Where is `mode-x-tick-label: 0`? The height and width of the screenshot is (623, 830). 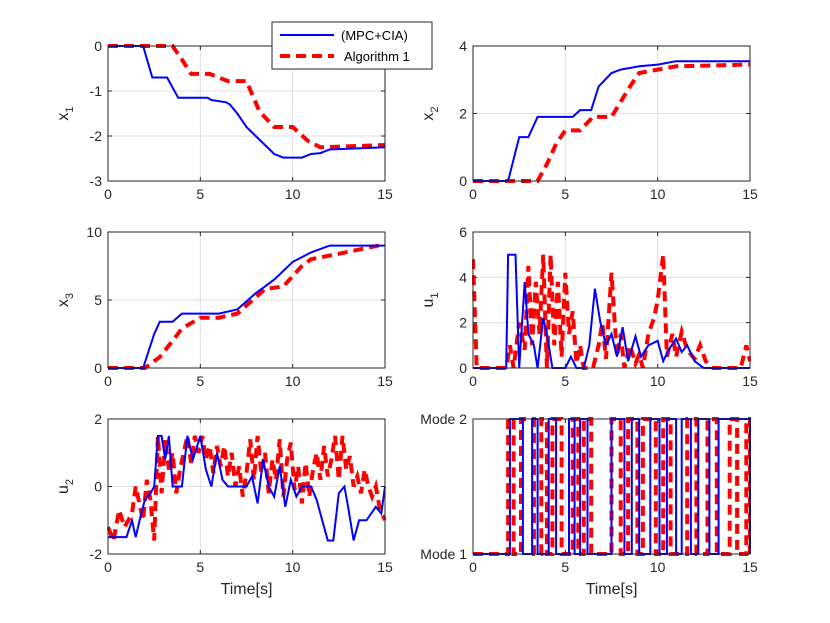
mode-x-tick-label: 0 is located at coordinates (473, 567).